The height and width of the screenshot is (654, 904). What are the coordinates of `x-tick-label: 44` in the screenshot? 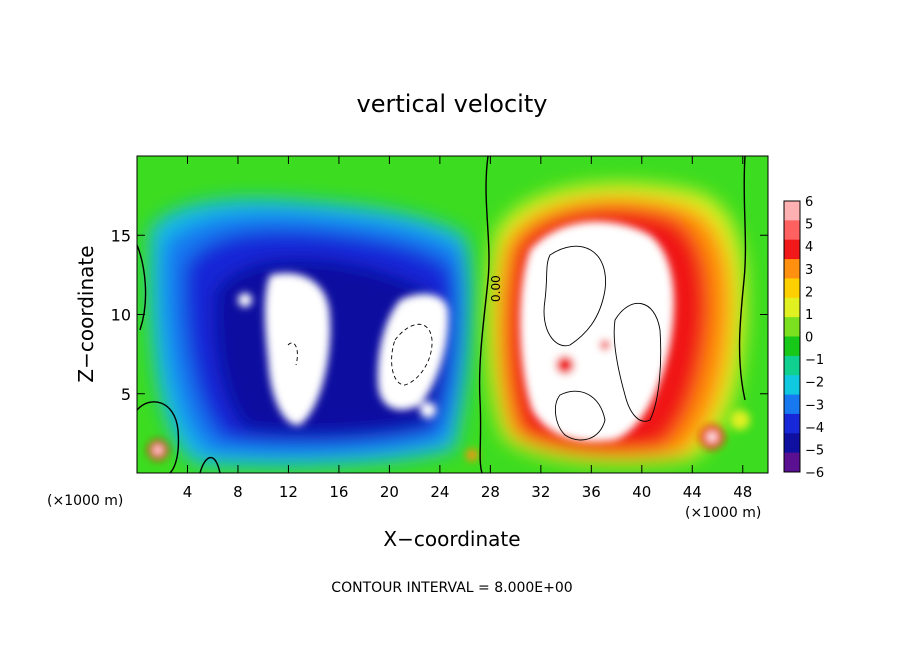 It's located at (692, 492).